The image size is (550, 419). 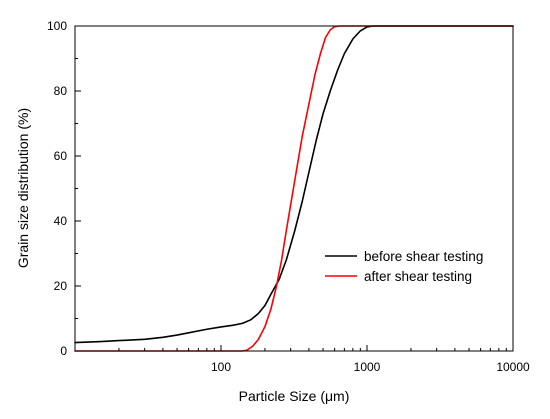 What do you see at coordinates (57, 26) in the screenshot?
I see `y-tick-label: 100` at bounding box center [57, 26].